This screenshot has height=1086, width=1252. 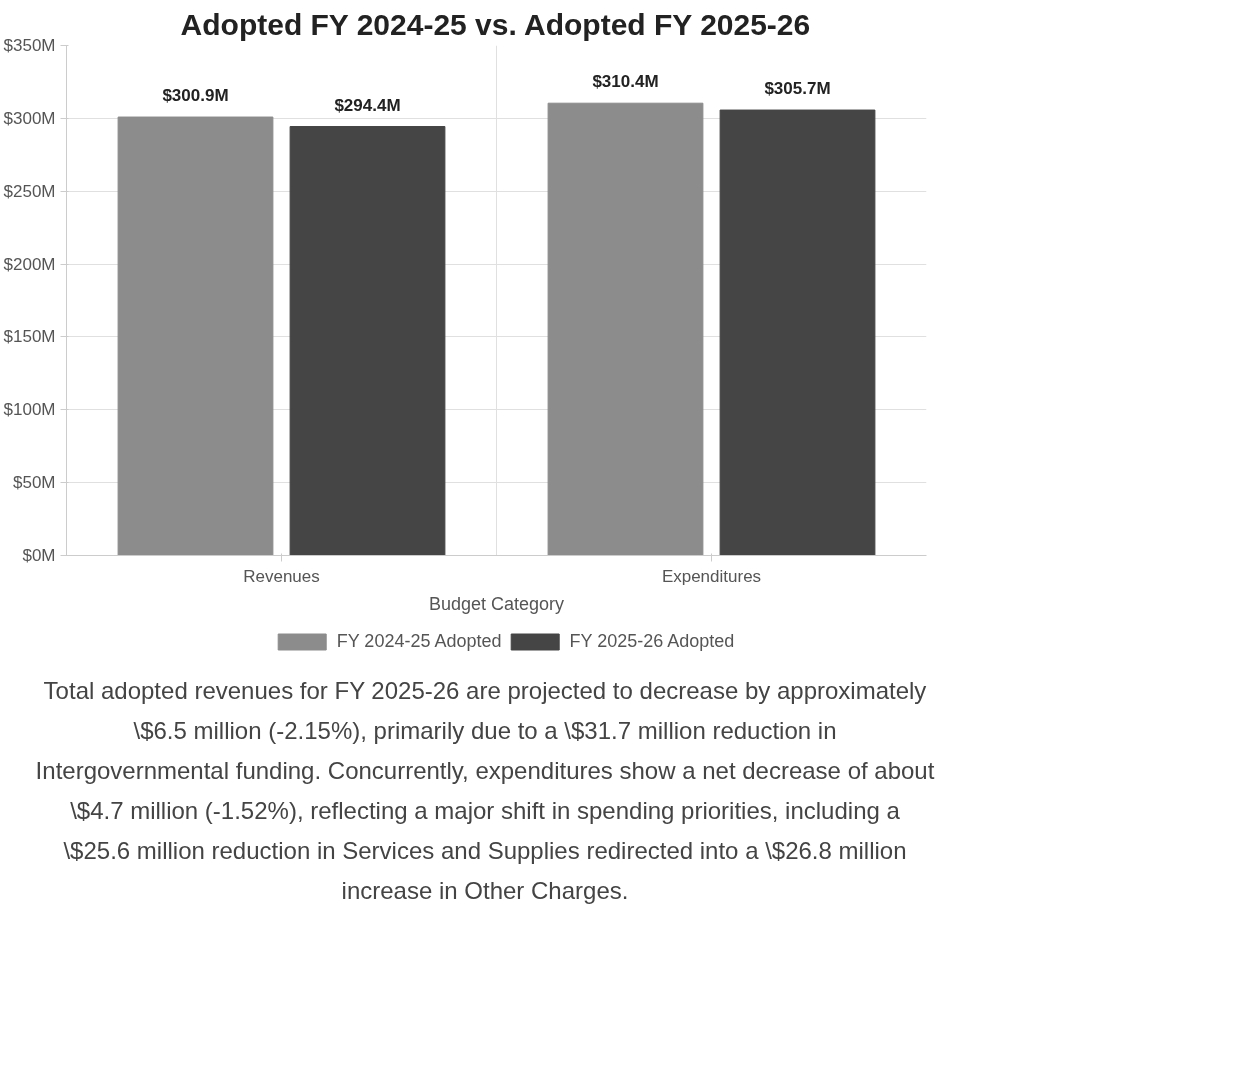 I want to click on legend-label: FY 2025-26 Adopted, so click(x=652, y=641).